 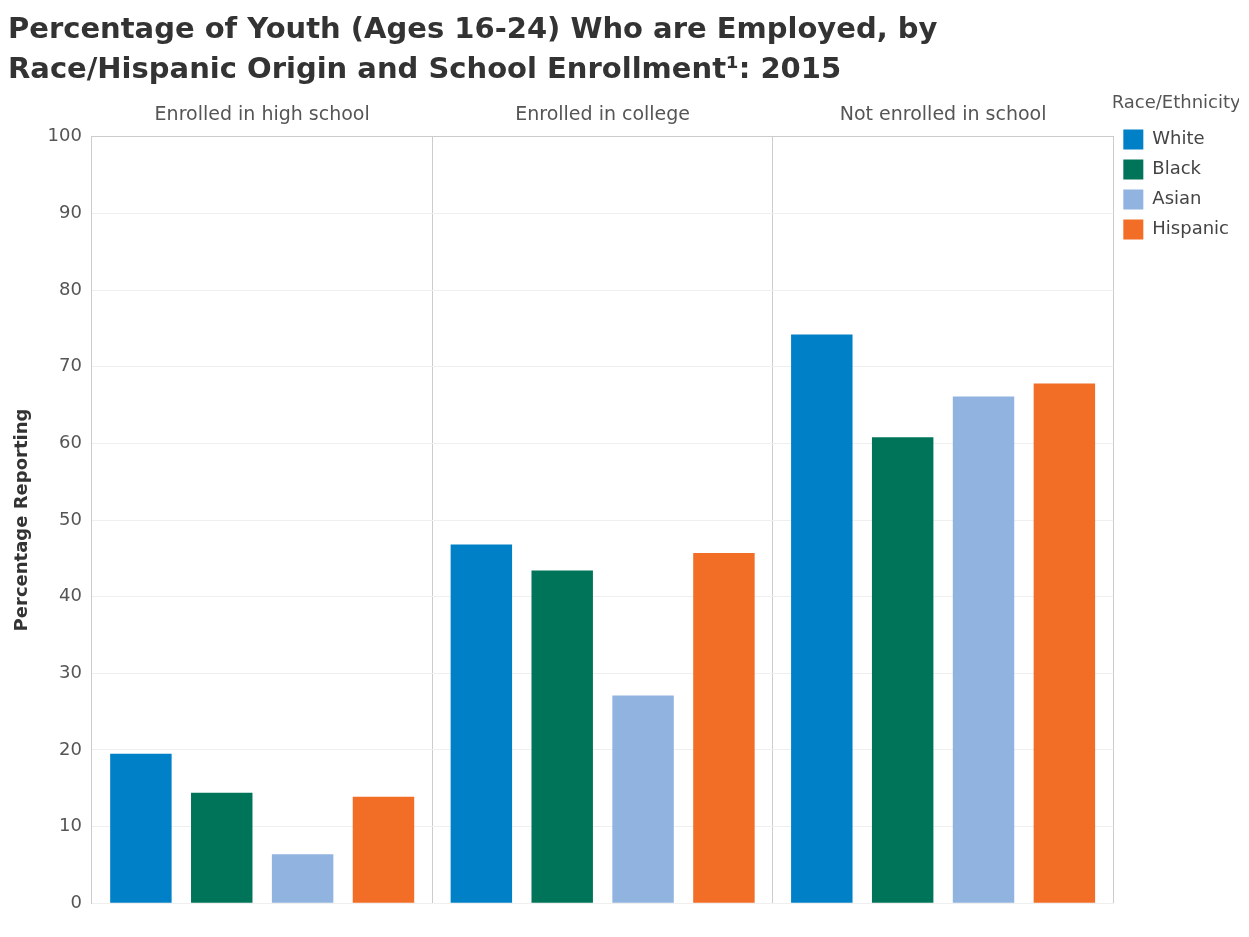 I want to click on y-tick-label: 80, so click(x=70, y=288).